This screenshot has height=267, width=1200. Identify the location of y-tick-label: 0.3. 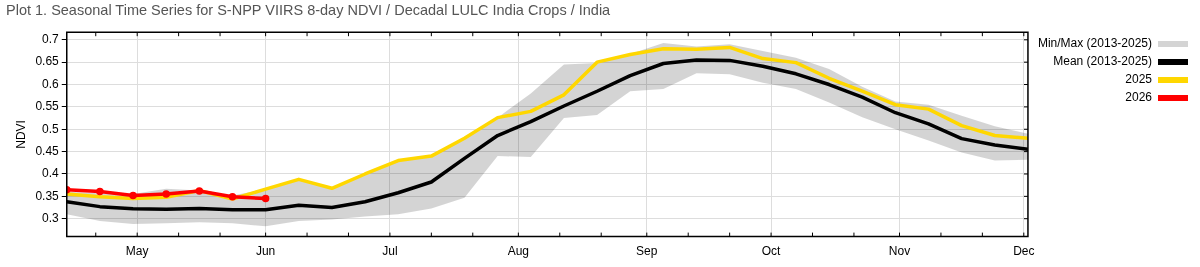
(51, 218).